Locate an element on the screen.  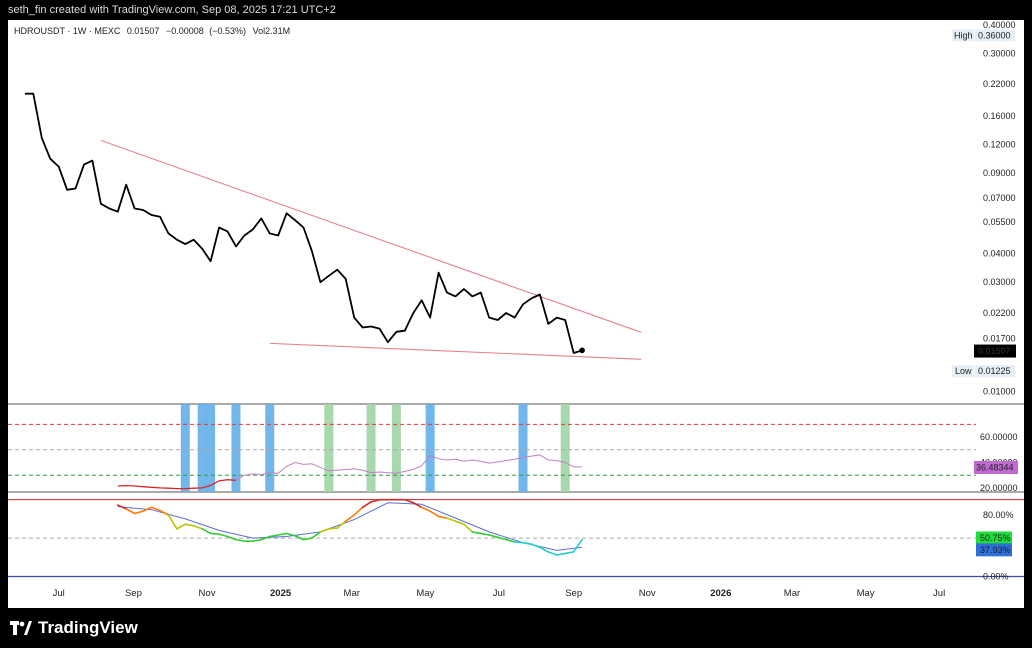
footer-bar: TradingView is located at coordinates (516, 628).